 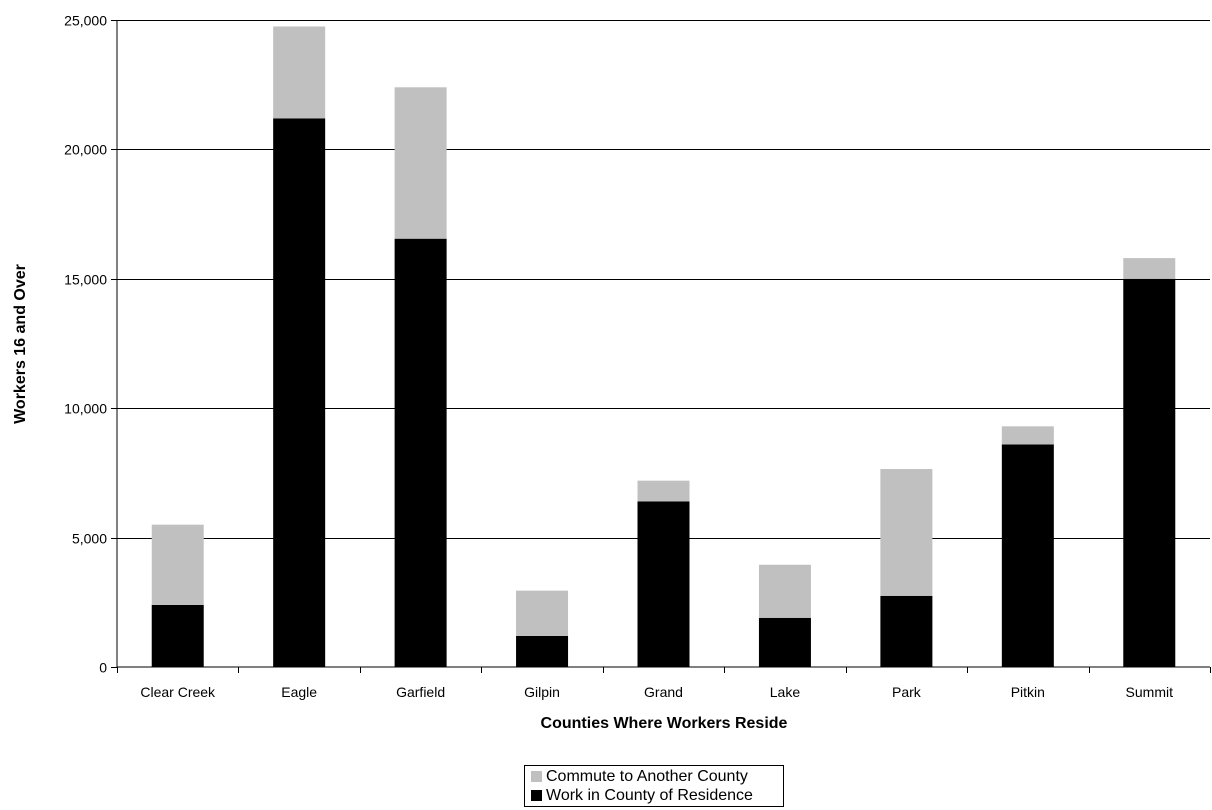 What do you see at coordinates (1028, 692) in the screenshot?
I see `x-tick-label: Pitkin` at bounding box center [1028, 692].